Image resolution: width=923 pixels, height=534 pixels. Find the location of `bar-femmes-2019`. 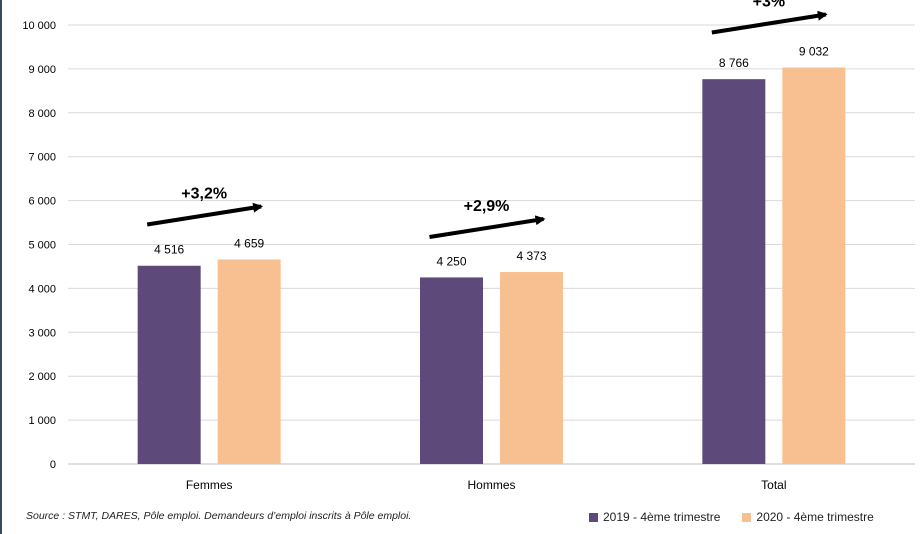

bar-femmes-2019 is located at coordinates (169, 364).